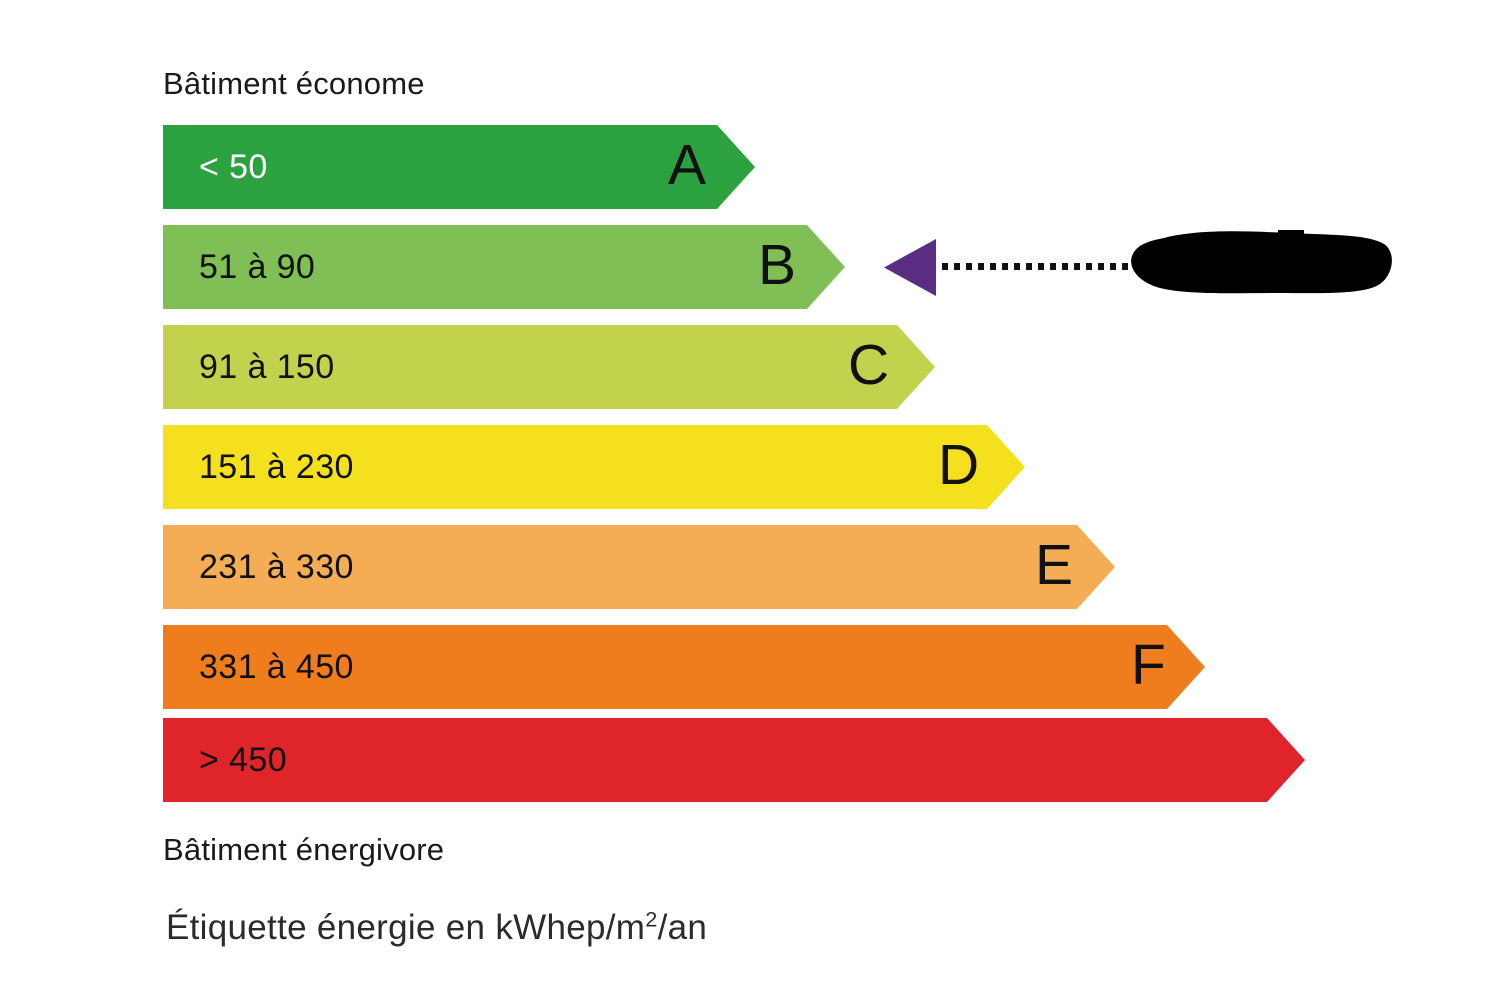  I want to click on bar-class-letter-b: B, so click(777, 265).